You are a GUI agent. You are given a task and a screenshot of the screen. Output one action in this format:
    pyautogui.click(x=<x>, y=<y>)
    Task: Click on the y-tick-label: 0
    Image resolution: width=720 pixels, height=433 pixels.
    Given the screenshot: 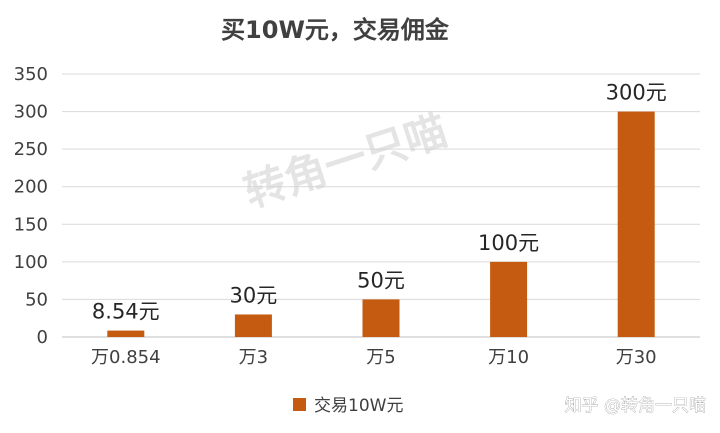 What is the action you would take?
    pyautogui.click(x=42, y=337)
    